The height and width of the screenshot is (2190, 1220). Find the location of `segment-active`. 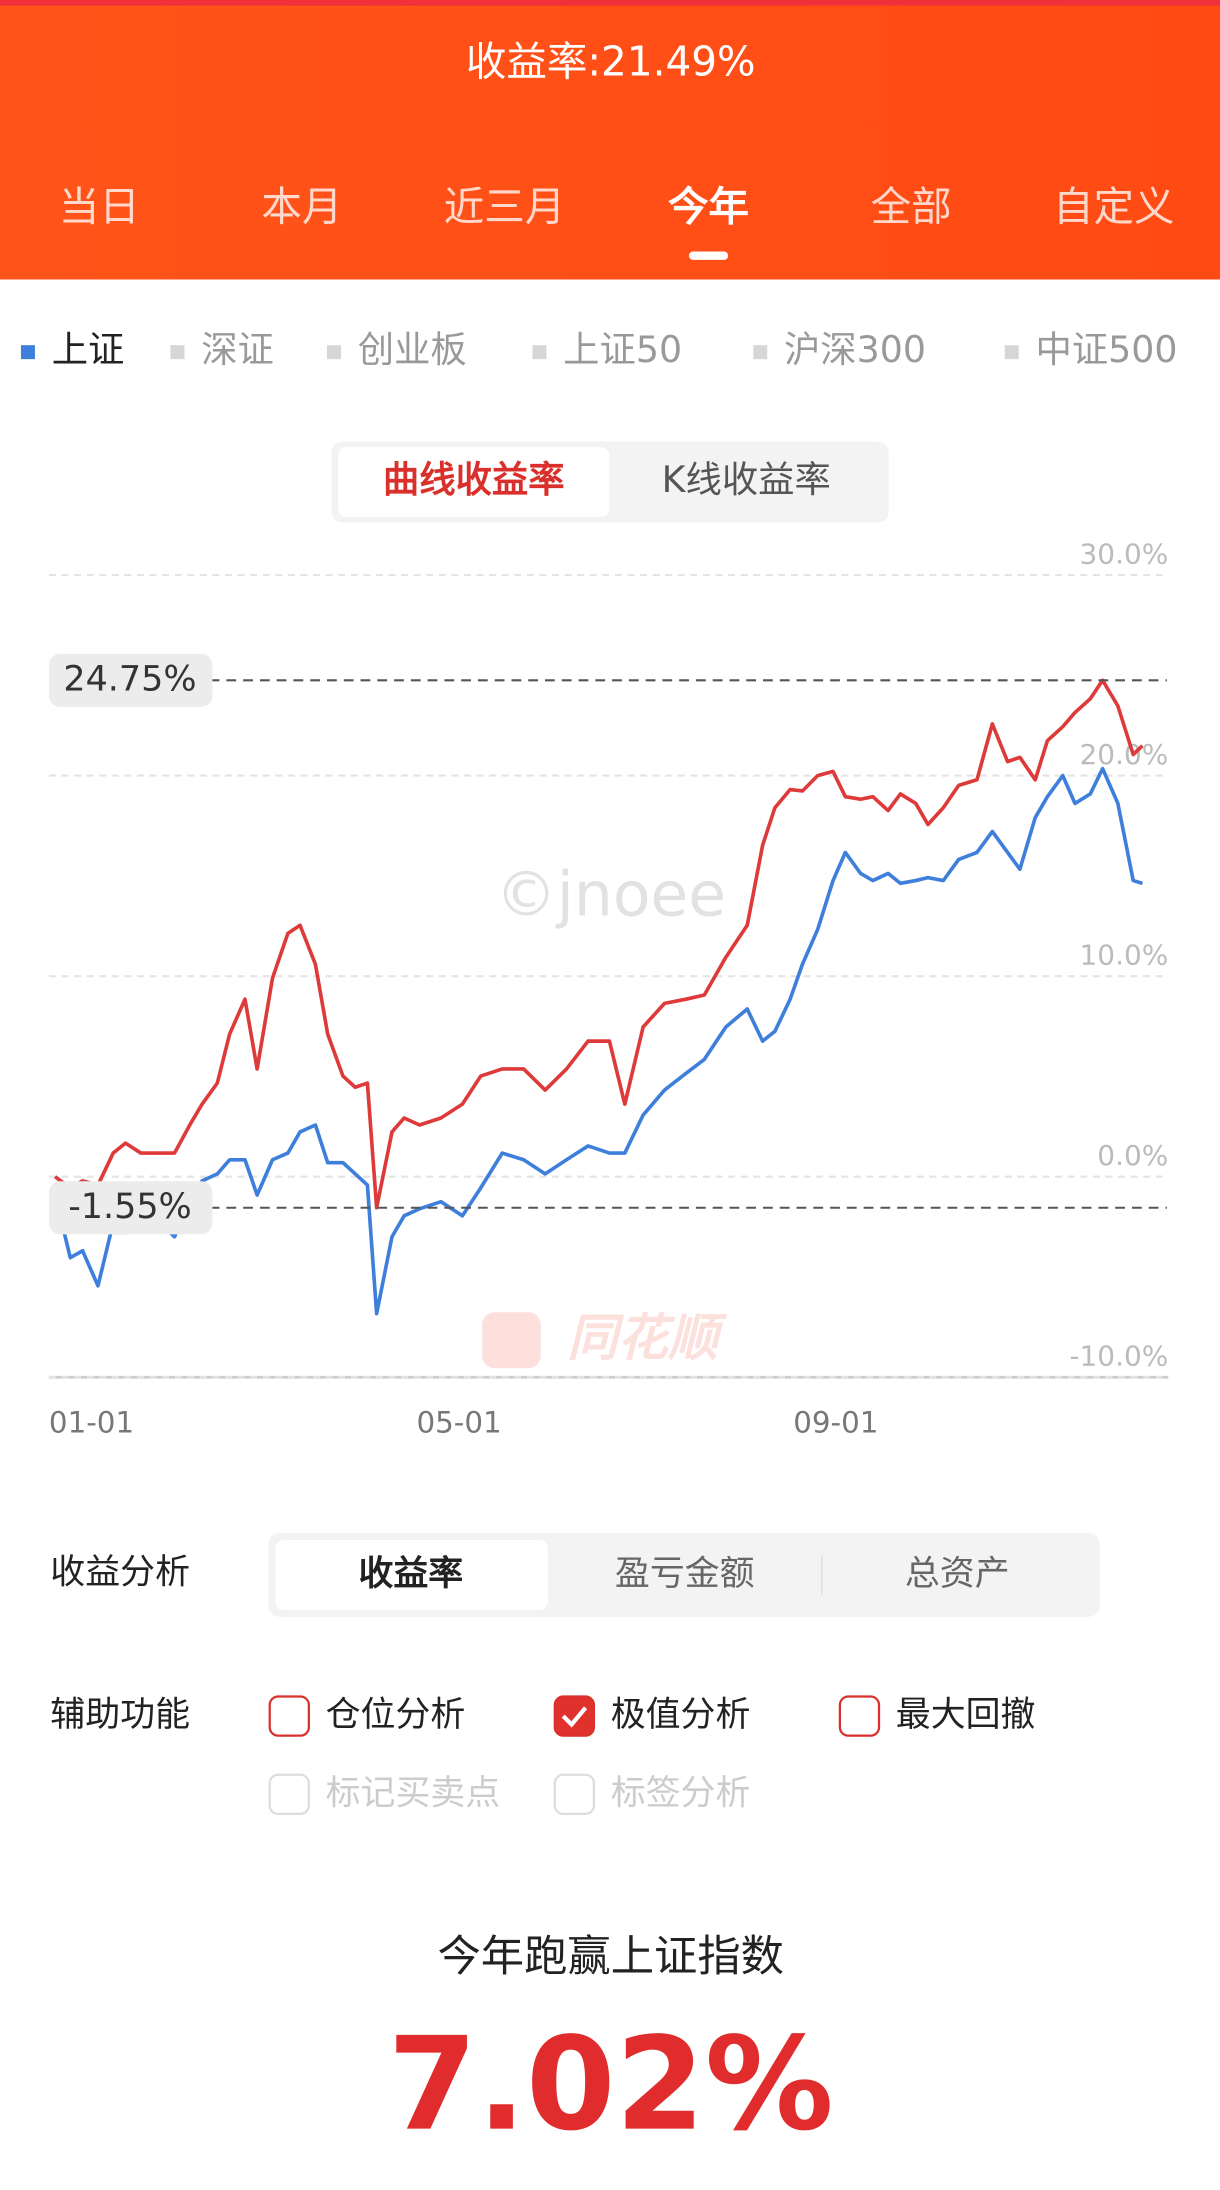

segment-active is located at coordinates (411, 1575).